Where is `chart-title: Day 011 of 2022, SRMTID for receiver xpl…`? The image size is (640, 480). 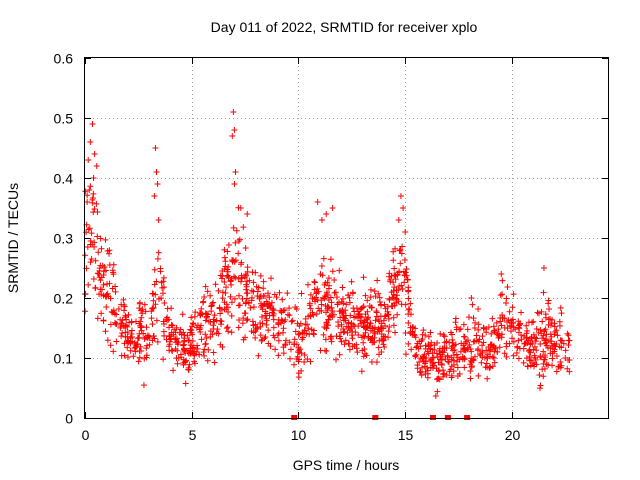 chart-title: Day 011 of 2022, SRMTID for receiver xpl… is located at coordinates (344, 27).